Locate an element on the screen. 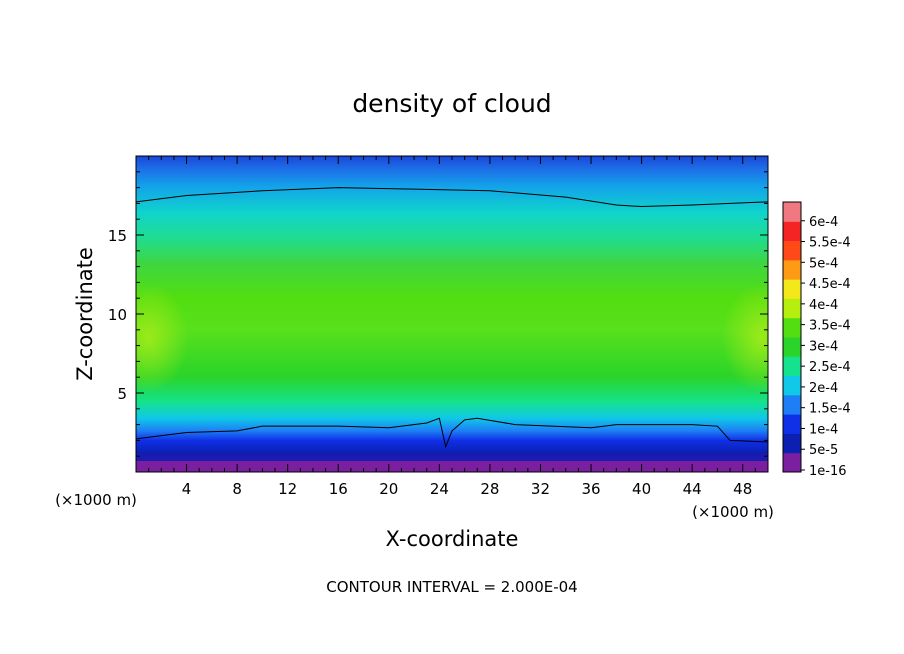 Image resolution: width=904 pixels, height=654 pixels. contour-interval-note: CONTOUR INTERVAL = 2.000E-04 is located at coordinates (451, 587).